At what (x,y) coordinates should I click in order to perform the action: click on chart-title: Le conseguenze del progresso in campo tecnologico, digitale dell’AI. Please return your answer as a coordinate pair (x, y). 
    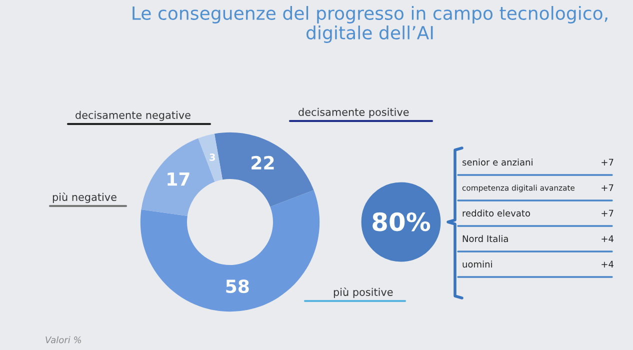
    Looking at the image, I should click on (370, 25).